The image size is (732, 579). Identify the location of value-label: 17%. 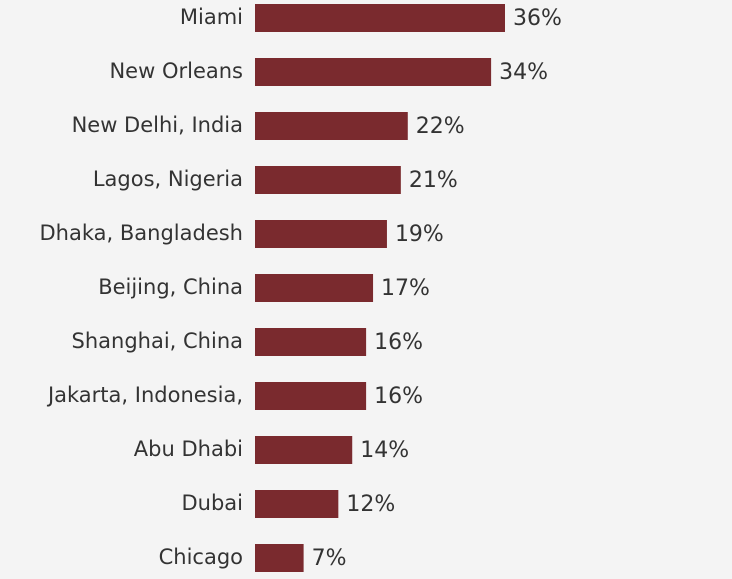
(405, 288).